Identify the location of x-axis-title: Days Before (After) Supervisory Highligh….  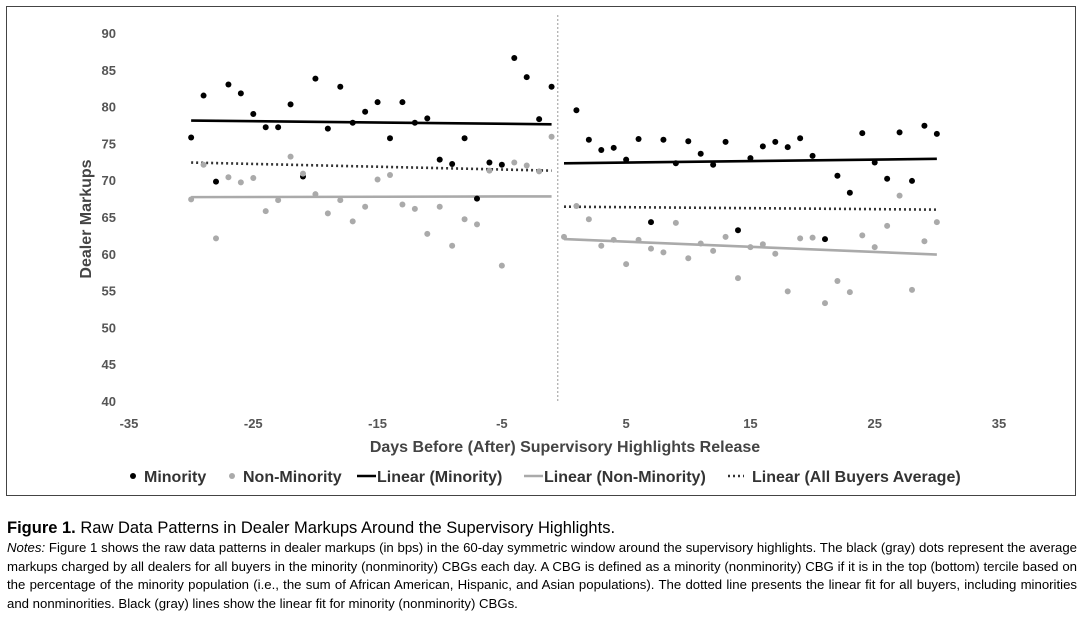
(565, 447).